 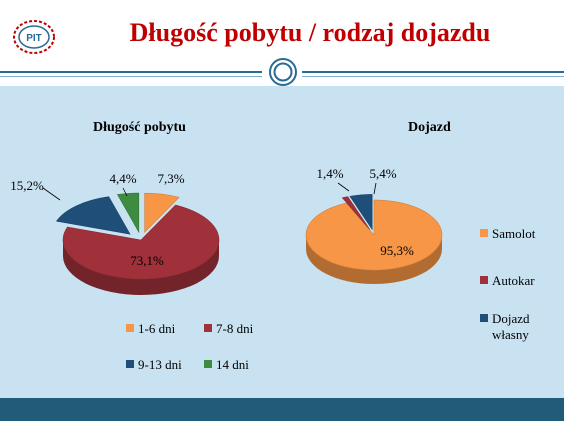 I want to click on pie1-legend-label-7-8-dni: 7-8 dni, so click(x=235, y=328).